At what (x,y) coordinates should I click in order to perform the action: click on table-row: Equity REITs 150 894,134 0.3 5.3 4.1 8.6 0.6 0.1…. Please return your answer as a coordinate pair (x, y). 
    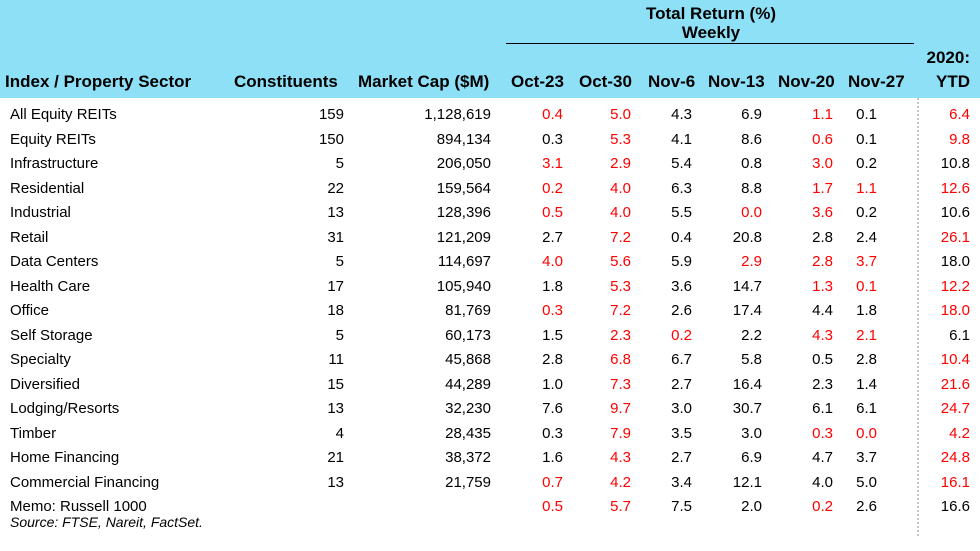
    Looking at the image, I should click on (490, 139).